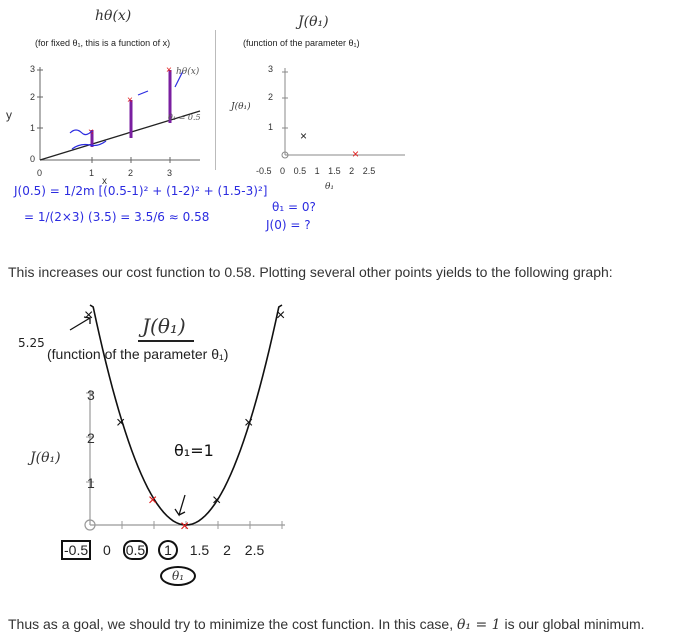 This screenshot has width=695, height=639. I want to click on big-chart-plot: × × × × × × ×, so click(177, 419).